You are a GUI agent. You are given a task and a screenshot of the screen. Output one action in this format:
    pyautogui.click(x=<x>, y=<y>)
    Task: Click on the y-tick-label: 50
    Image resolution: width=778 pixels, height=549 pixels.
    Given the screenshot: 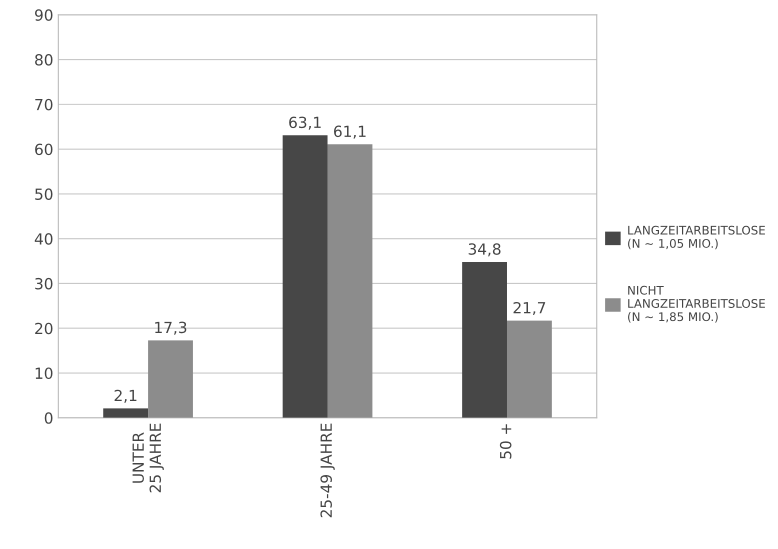 What is the action you would take?
    pyautogui.click(x=43, y=194)
    